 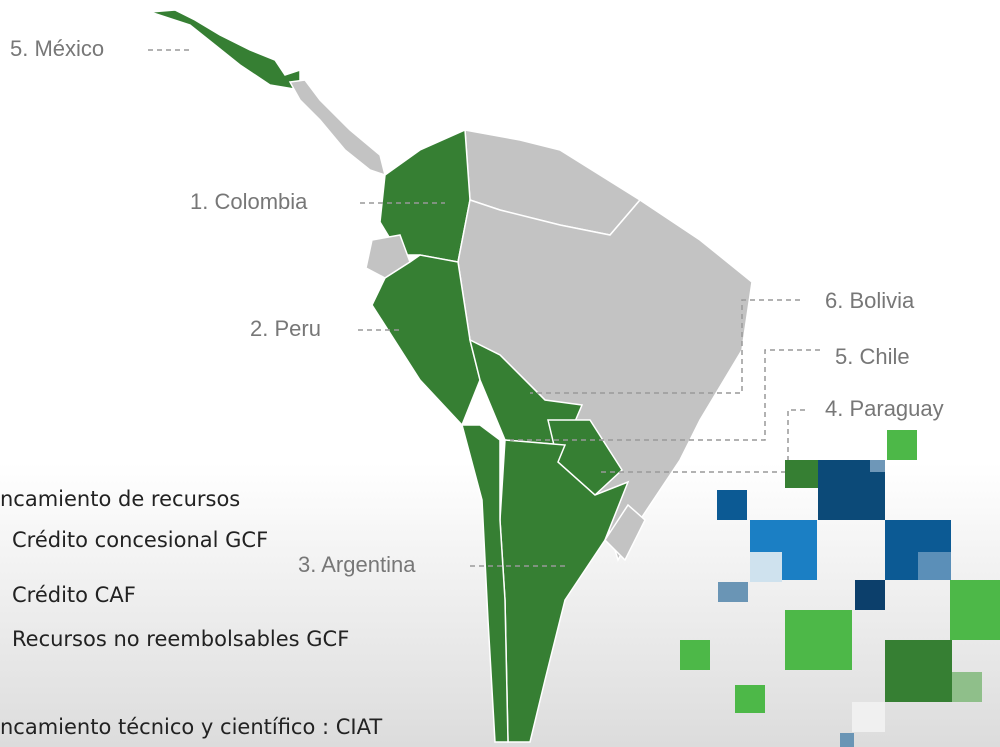 What do you see at coordinates (225, 50) in the screenshot?
I see `mexico` at bounding box center [225, 50].